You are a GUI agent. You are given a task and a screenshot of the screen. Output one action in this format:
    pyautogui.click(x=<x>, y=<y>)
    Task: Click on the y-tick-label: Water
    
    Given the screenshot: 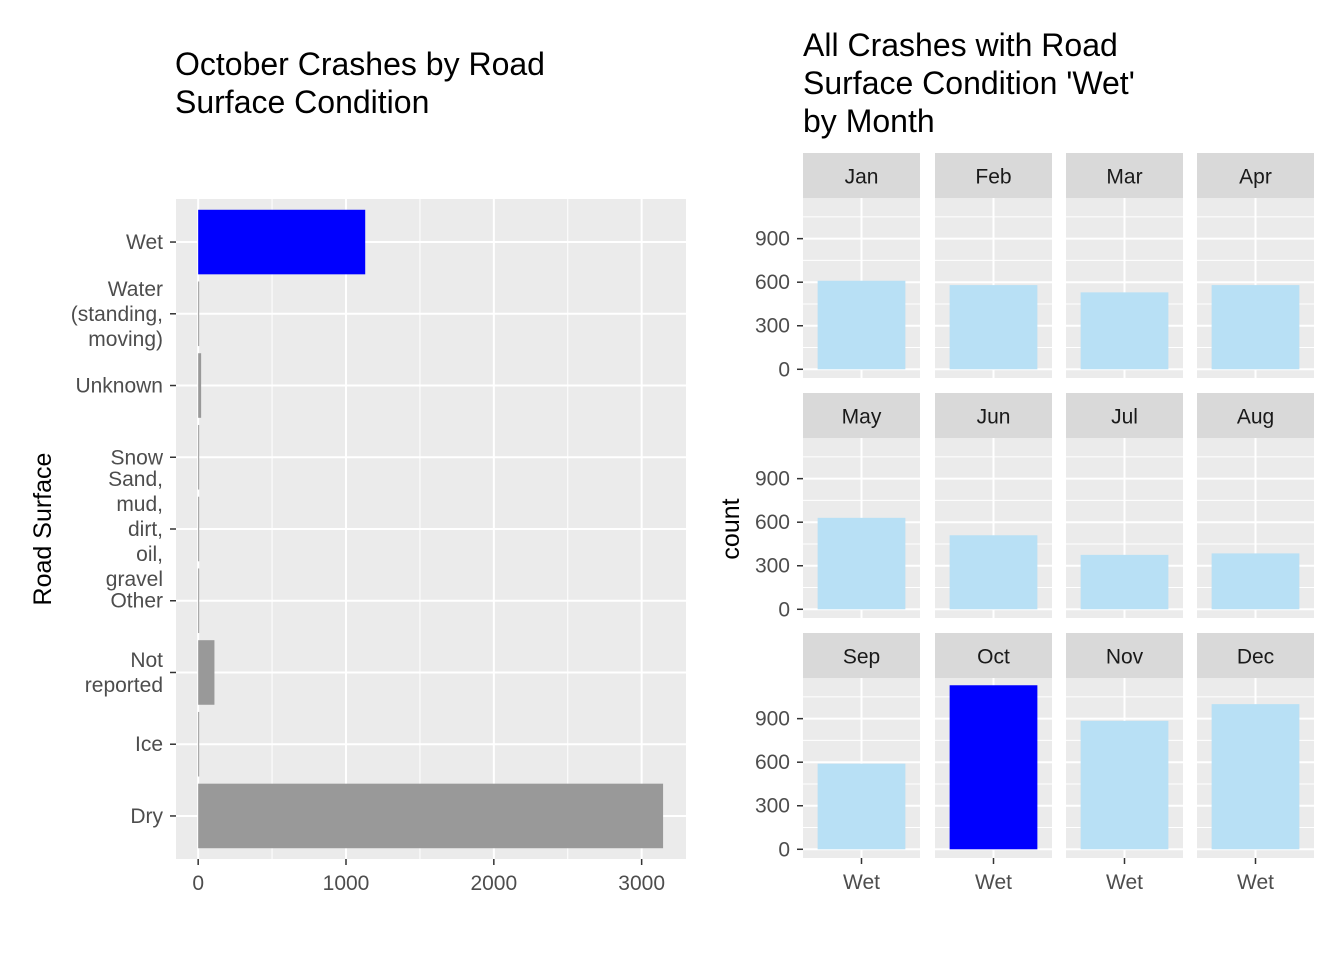 What is the action you would take?
    pyautogui.click(x=135, y=289)
    